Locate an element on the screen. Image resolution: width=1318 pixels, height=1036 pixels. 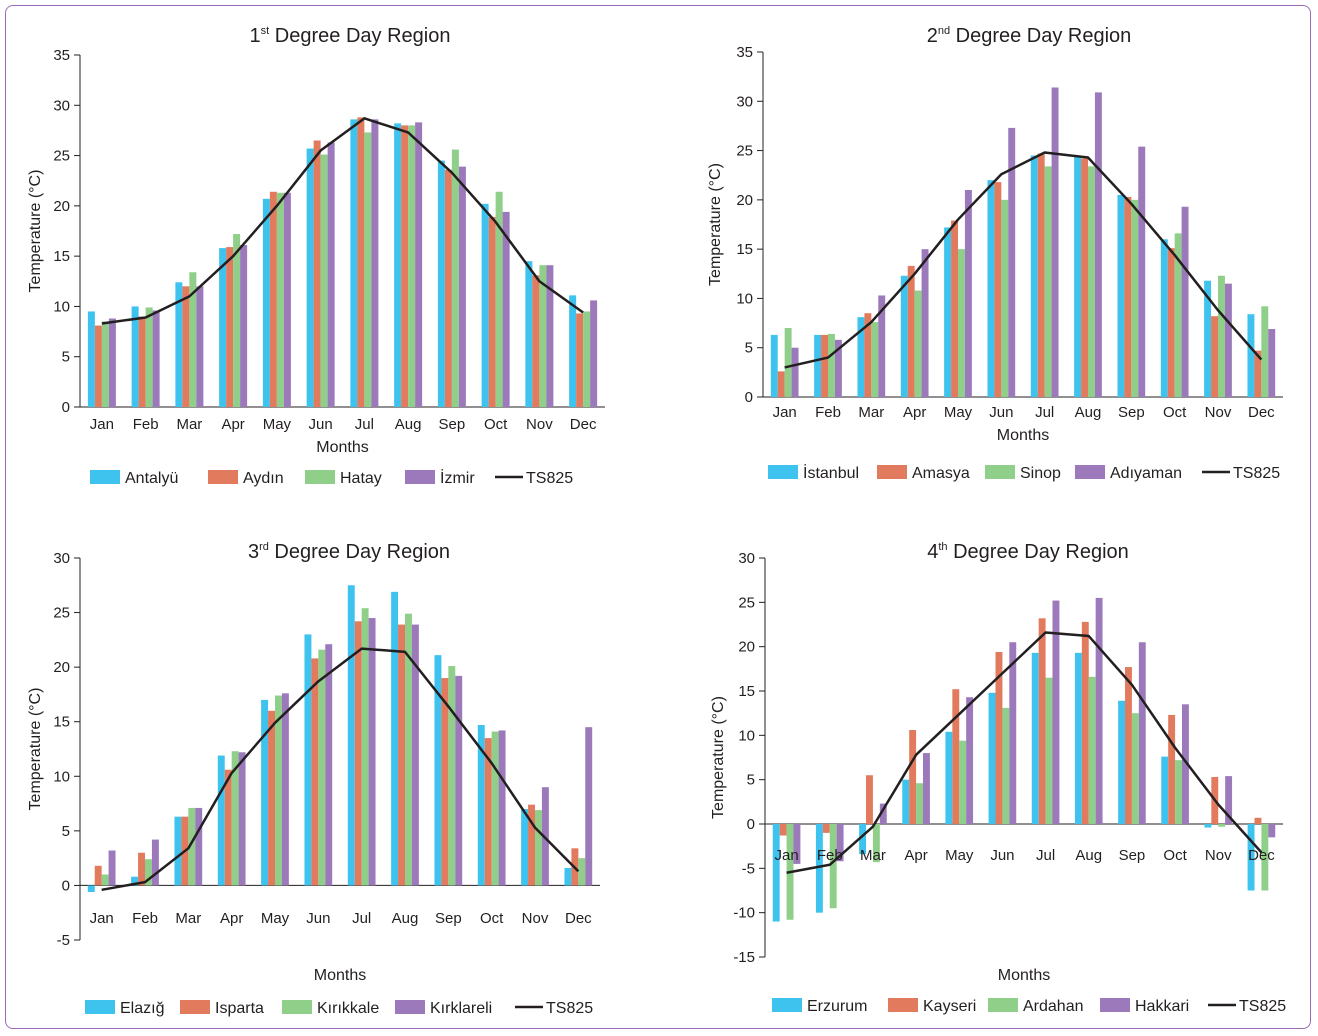
bar-kırıkkale-may is located at coordinates (278, 790).